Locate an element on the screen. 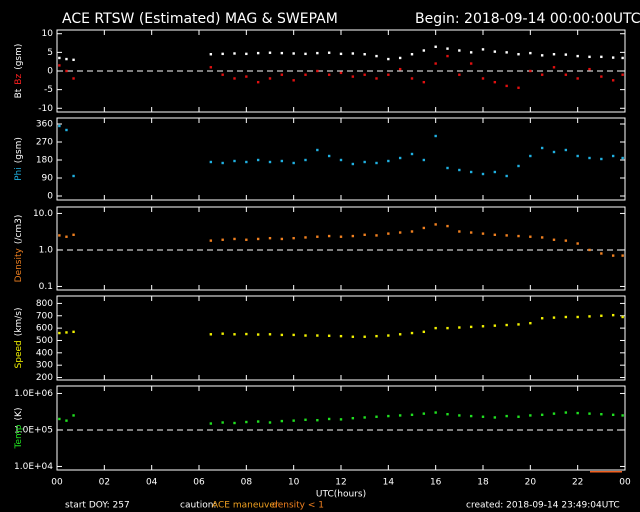 This screenshot has height=512, width=640. y-tick-label: 500 is located at coordinates (44, 341).